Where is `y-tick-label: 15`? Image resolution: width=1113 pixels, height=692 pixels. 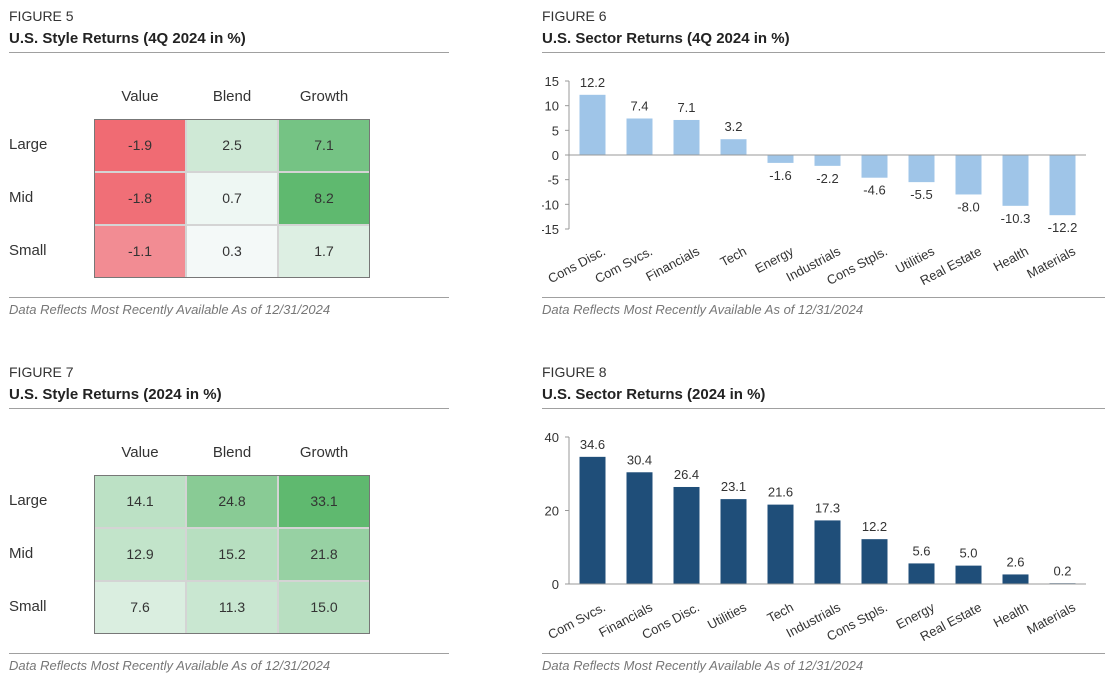 y-tick-label: 15 is located at coordinates (552, 81).